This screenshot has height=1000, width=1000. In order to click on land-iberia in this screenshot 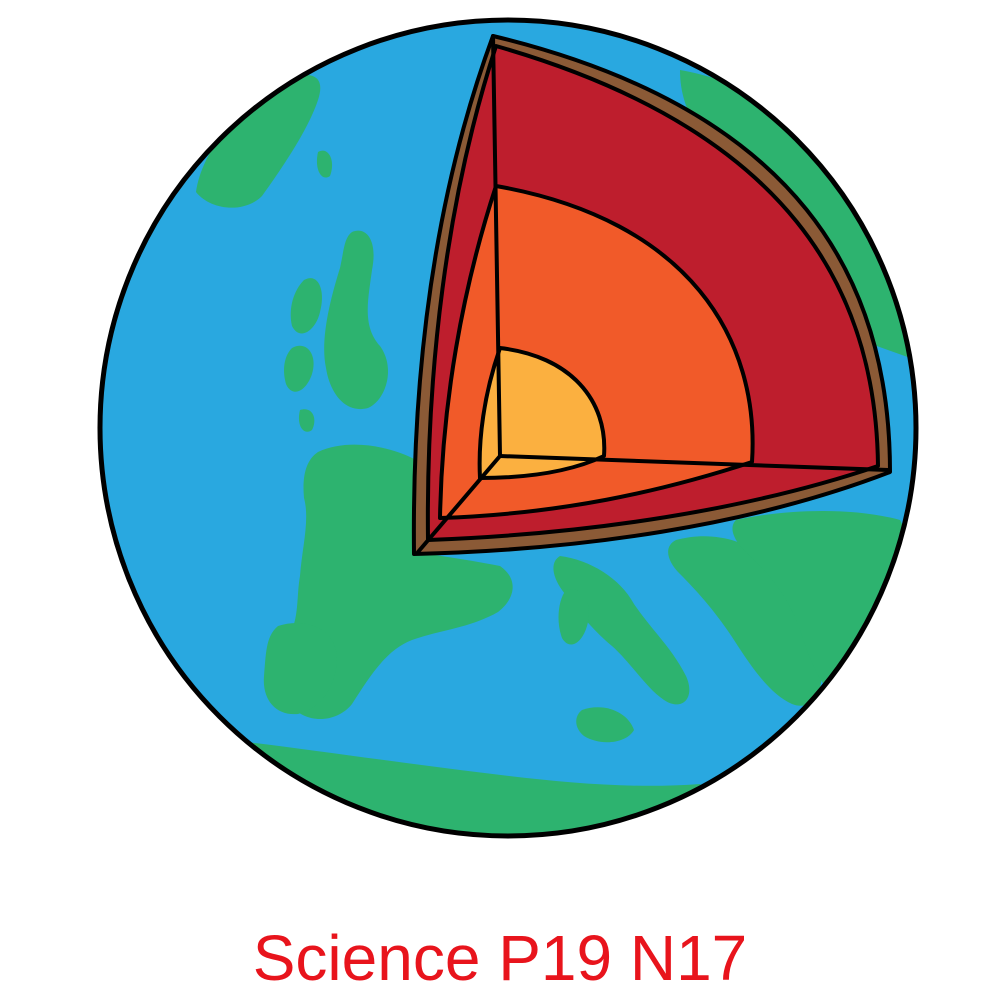, I will do `click(300, 669)`.